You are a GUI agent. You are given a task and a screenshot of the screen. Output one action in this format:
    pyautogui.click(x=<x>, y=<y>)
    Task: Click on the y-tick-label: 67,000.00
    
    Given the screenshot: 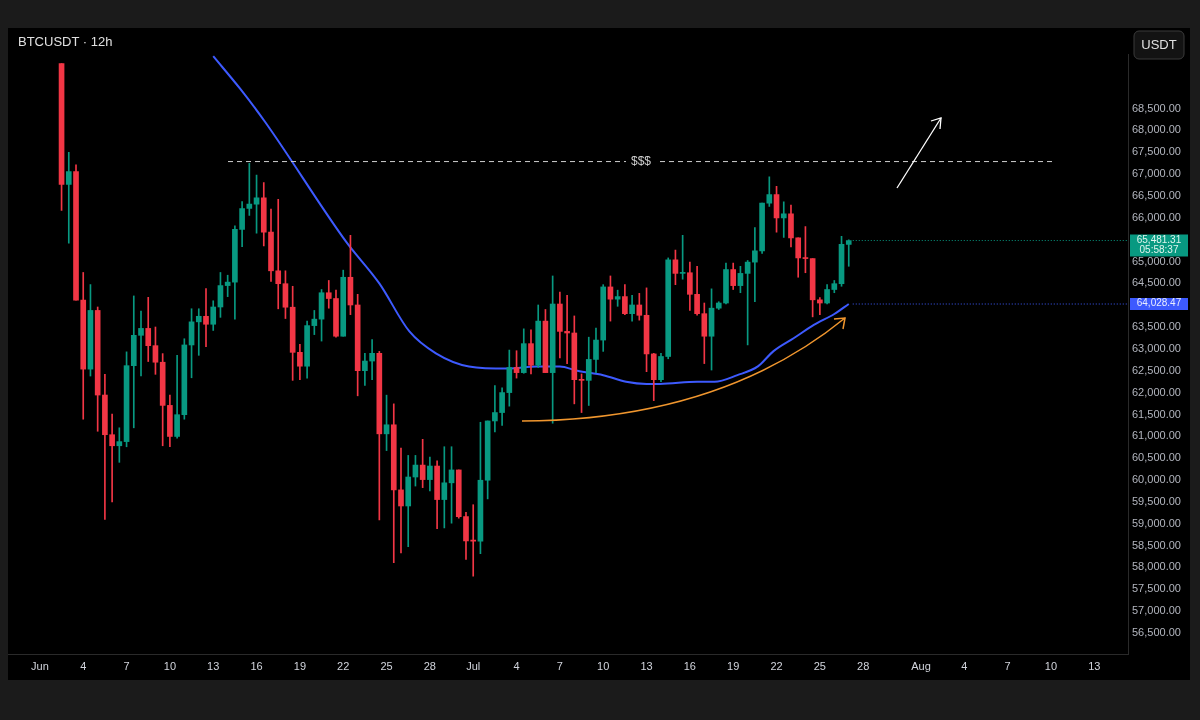 What is the action you would take?
    pyautogui.click(x=1156, y=173)
    